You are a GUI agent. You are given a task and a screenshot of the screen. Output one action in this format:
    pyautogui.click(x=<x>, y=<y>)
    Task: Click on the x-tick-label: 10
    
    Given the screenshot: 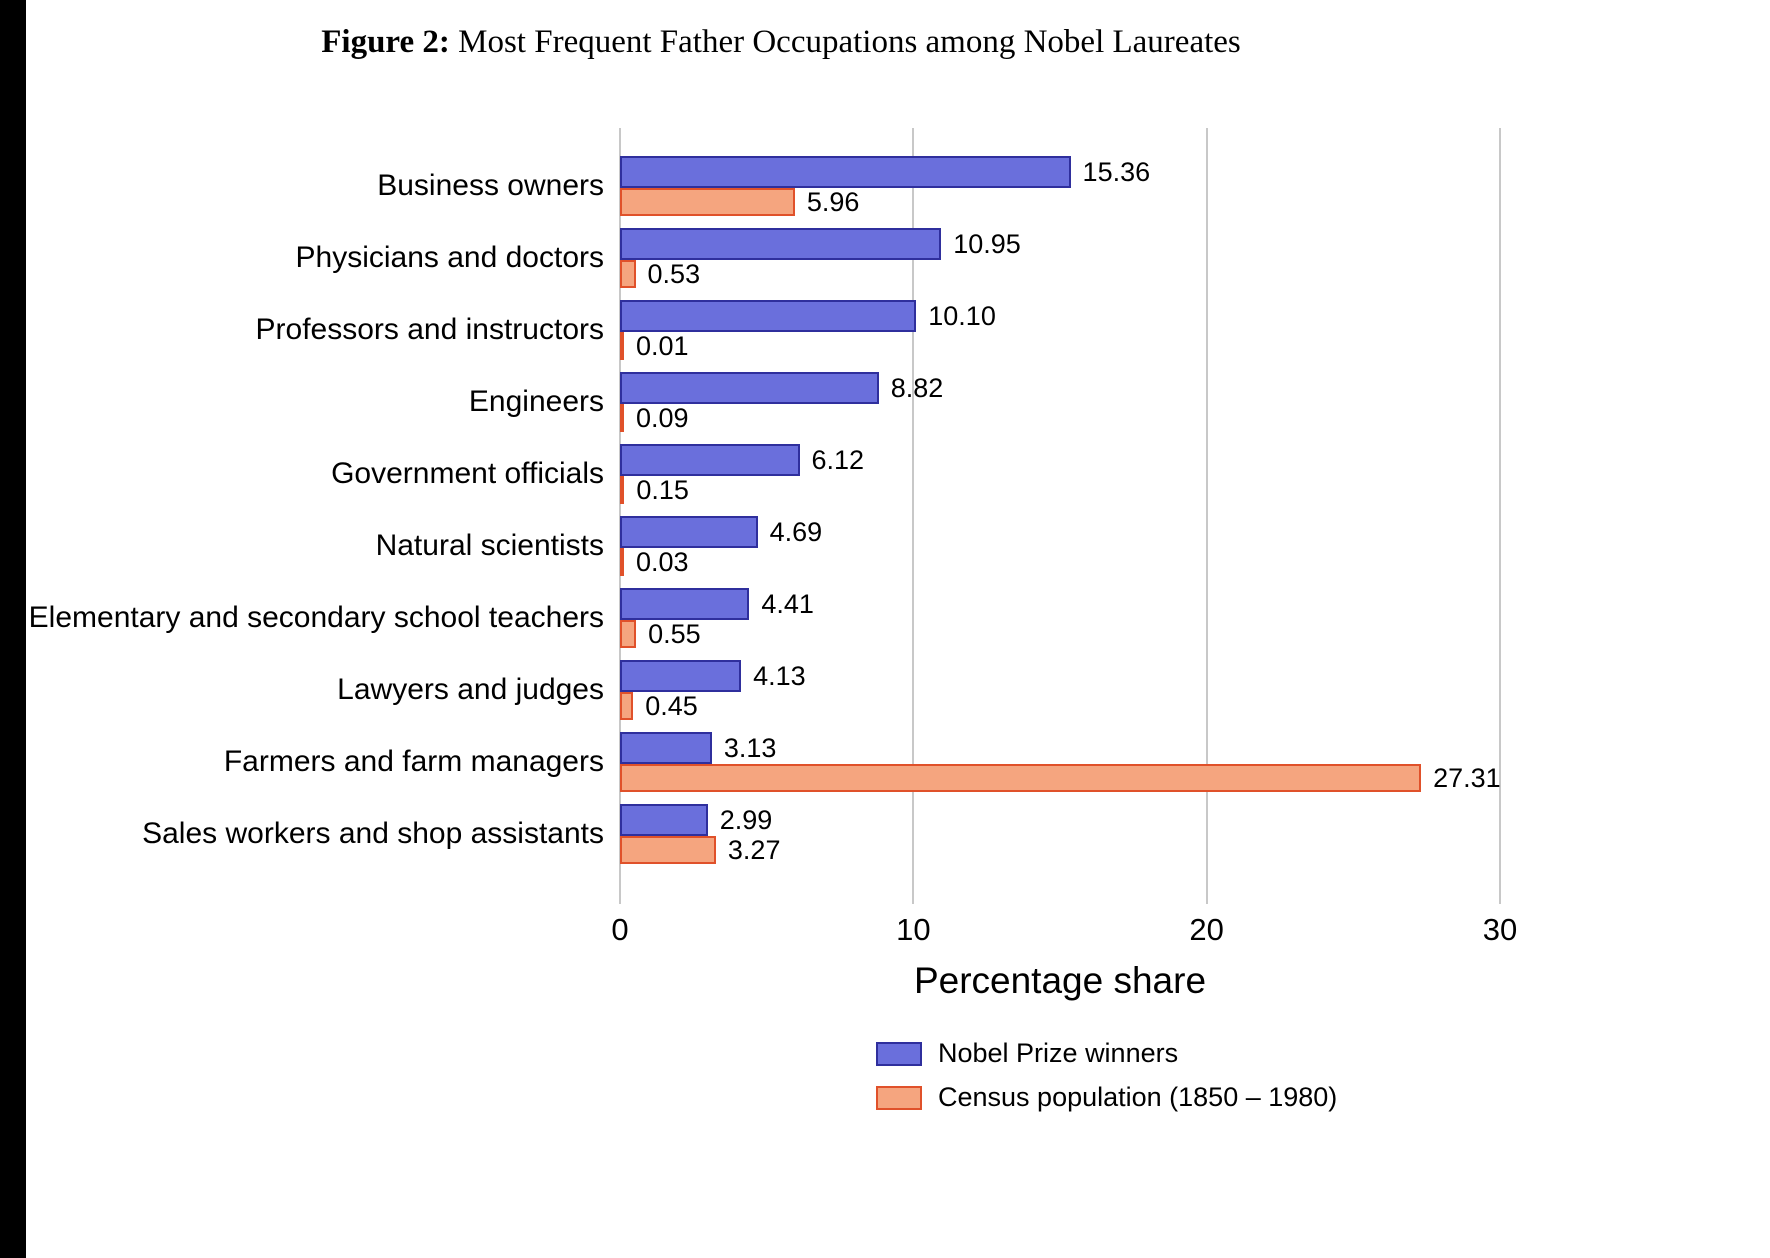 What is the action you would take?
    pyautogui.click(x=913, y=929)
    